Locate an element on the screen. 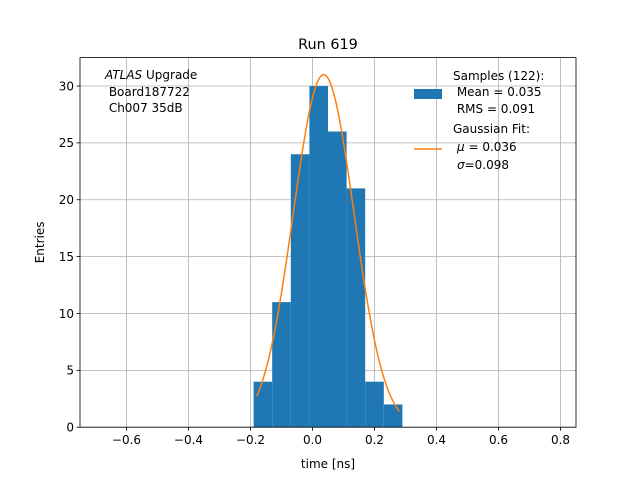 The image size is (640, 480). y-tick-label: 25 is located at coordinates (66, 143).